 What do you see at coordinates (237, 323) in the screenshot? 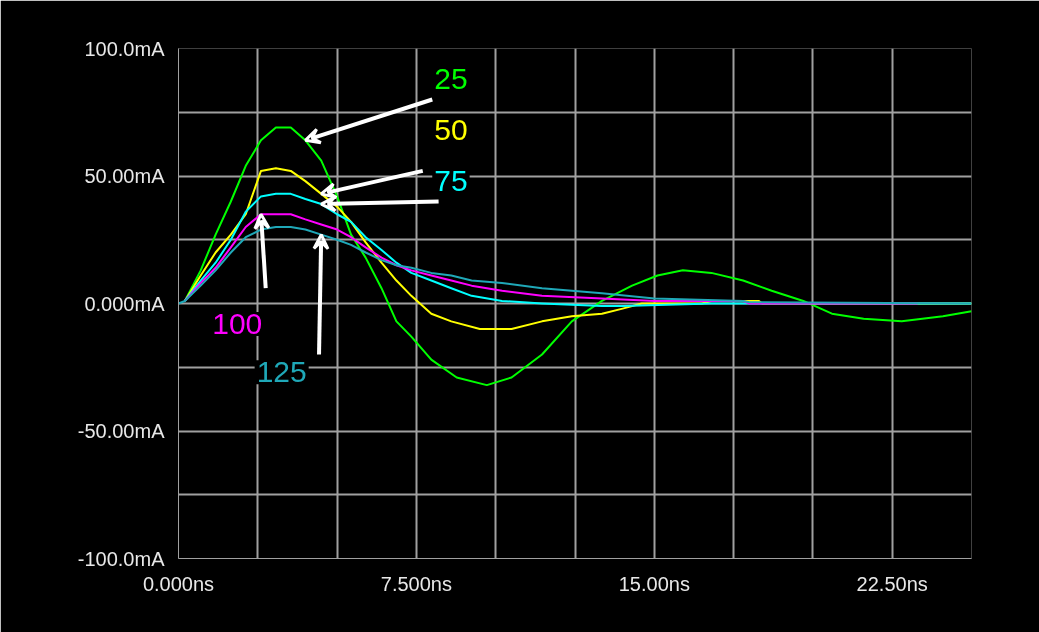
I see `series-label: 100` at bounding box center [237, 323].